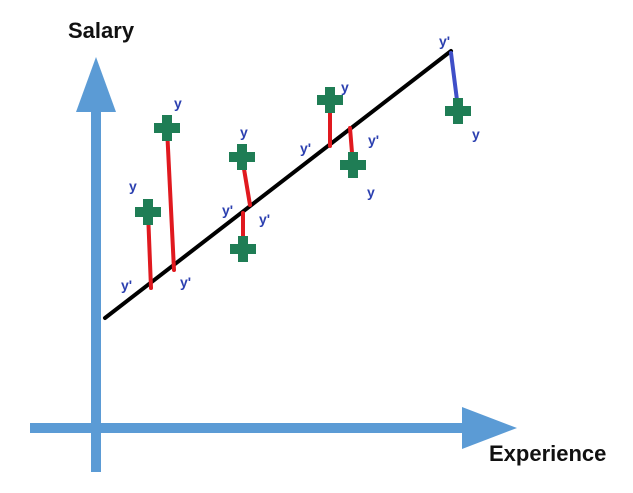  Describe the element at coordinates (250, 428) in the screenshot. I see `x-axis-shaft` at that location.